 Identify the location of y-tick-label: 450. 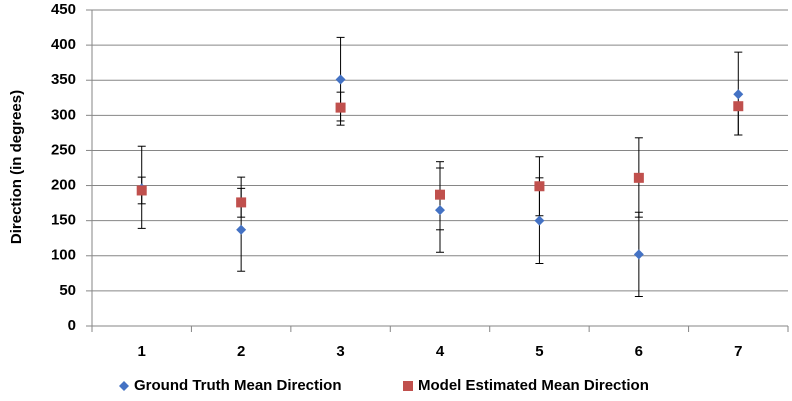
(63, 9).